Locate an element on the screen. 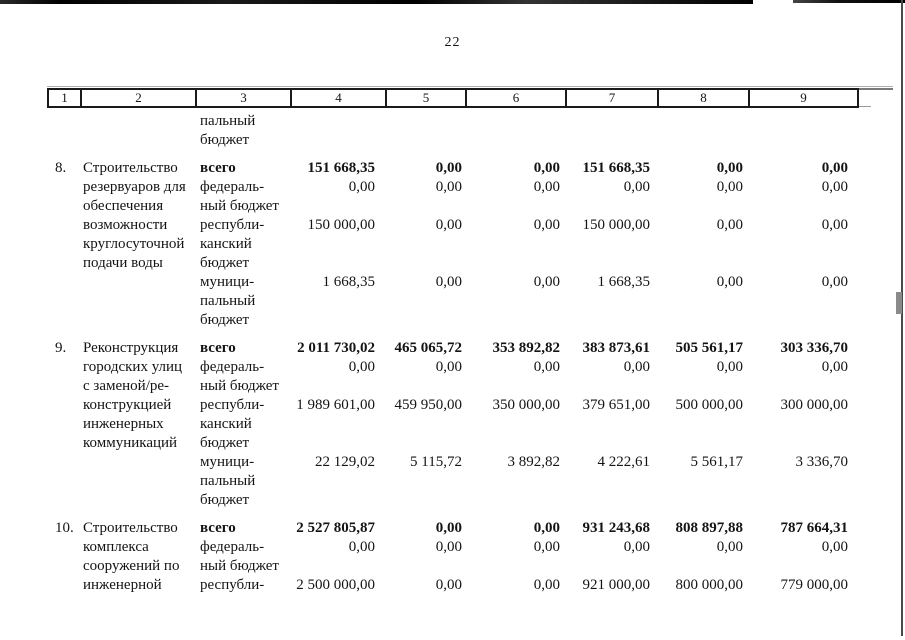 This screenshot has height=640, width=905. project-name: Реконструкция is located at coordinates (131, 348).